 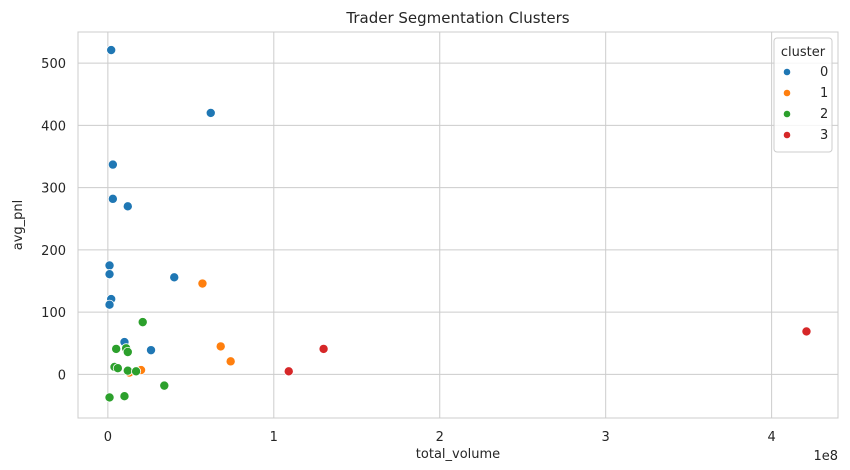 I want to click on x-axis-label: total_volume, so click(x=458, y=454).